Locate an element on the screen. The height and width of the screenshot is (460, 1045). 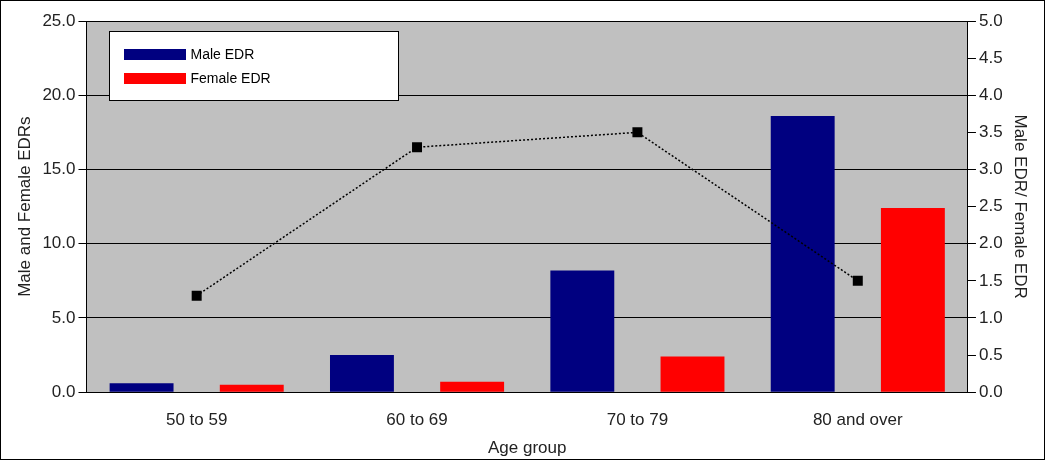
y2-tick-label: 3.5 is located at coordinates (990, 132).